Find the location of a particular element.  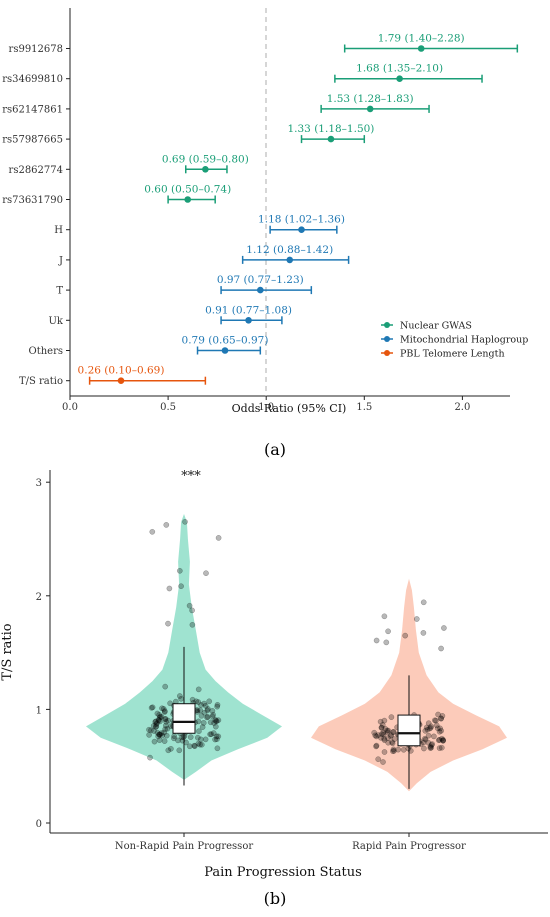

violin-x-tick-label: Non-Rapid Pain Progressor is located at coordinates (184, 846).